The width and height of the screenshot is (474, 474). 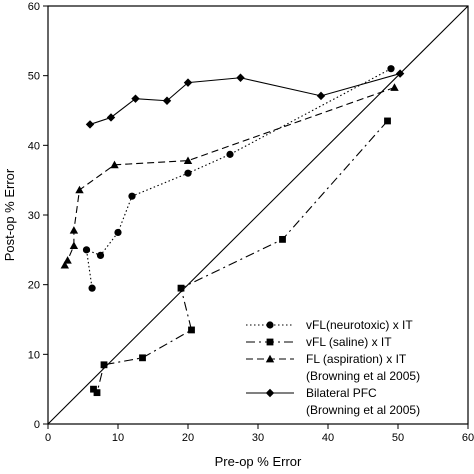 What do you see at coordinates (270, 325) in the screenshot?
I see `legend-marker-circle` at bounding box center [270, 325].